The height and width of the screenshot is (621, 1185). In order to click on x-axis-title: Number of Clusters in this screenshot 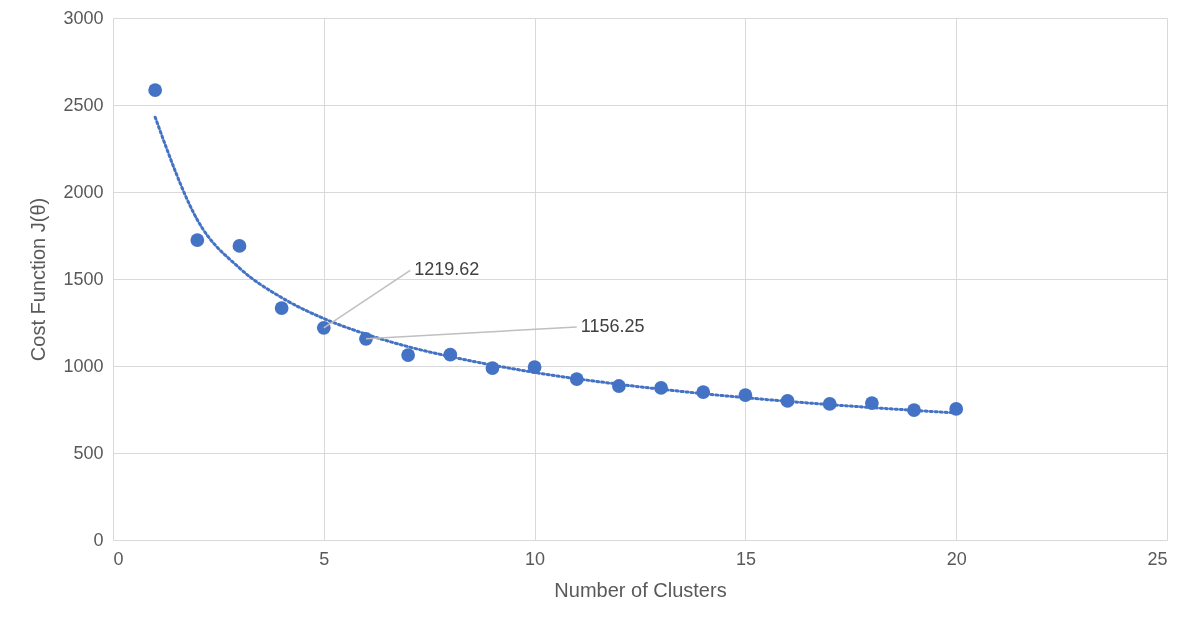, I will do `click(640, 589)`.